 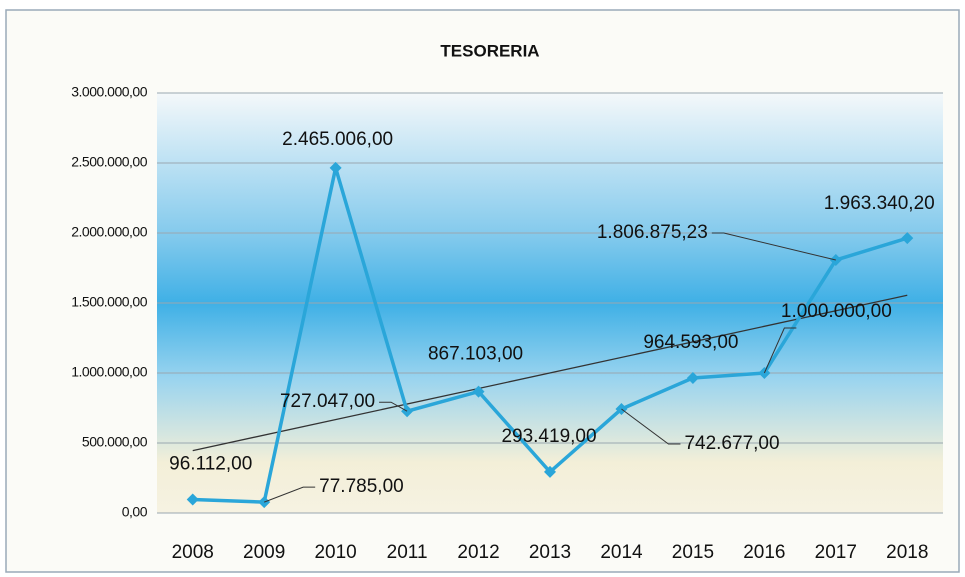 What do you see at coordinates (548, 436) in the screenshot?
I see `data-label: 293.419,00` at bounding box center [548, 436].